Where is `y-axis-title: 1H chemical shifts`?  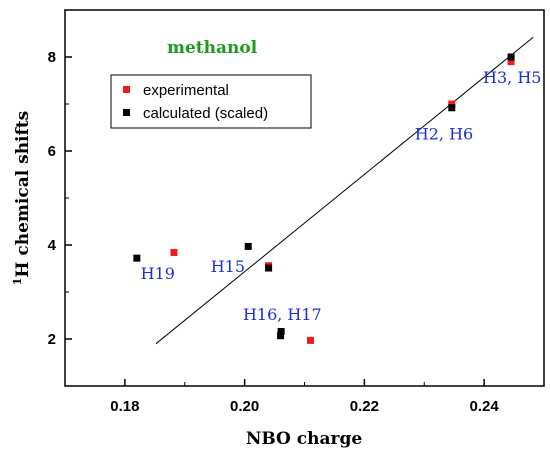
y-axis-title: 1H chemical shifts is located at coordinates (22, 198).